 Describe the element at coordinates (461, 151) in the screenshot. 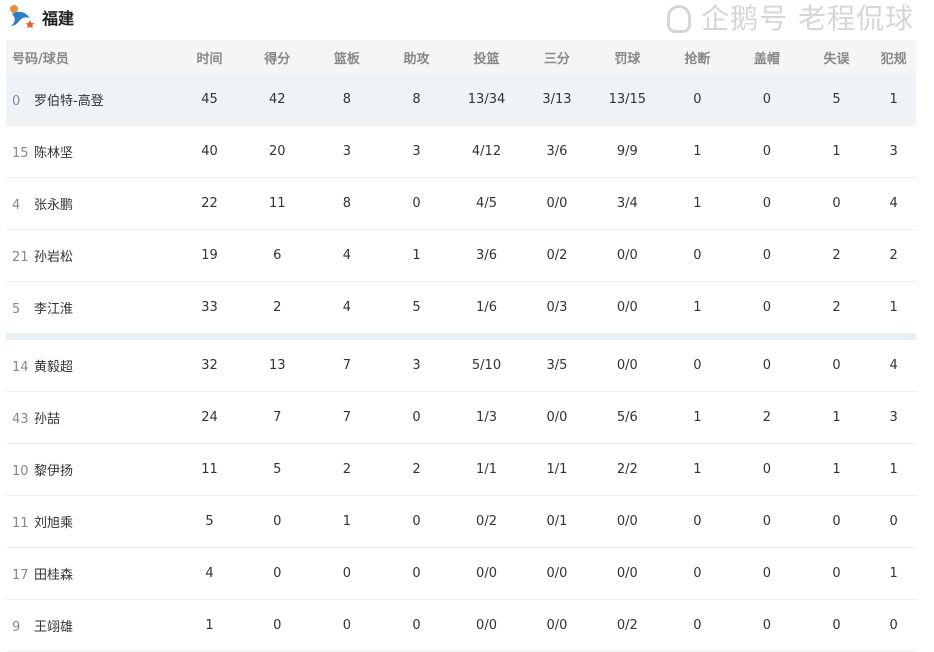

I see `player-row: 15 陈林坚 40 20 3 3 4/12 3/6 9/9 1 0 1 3` at that location.